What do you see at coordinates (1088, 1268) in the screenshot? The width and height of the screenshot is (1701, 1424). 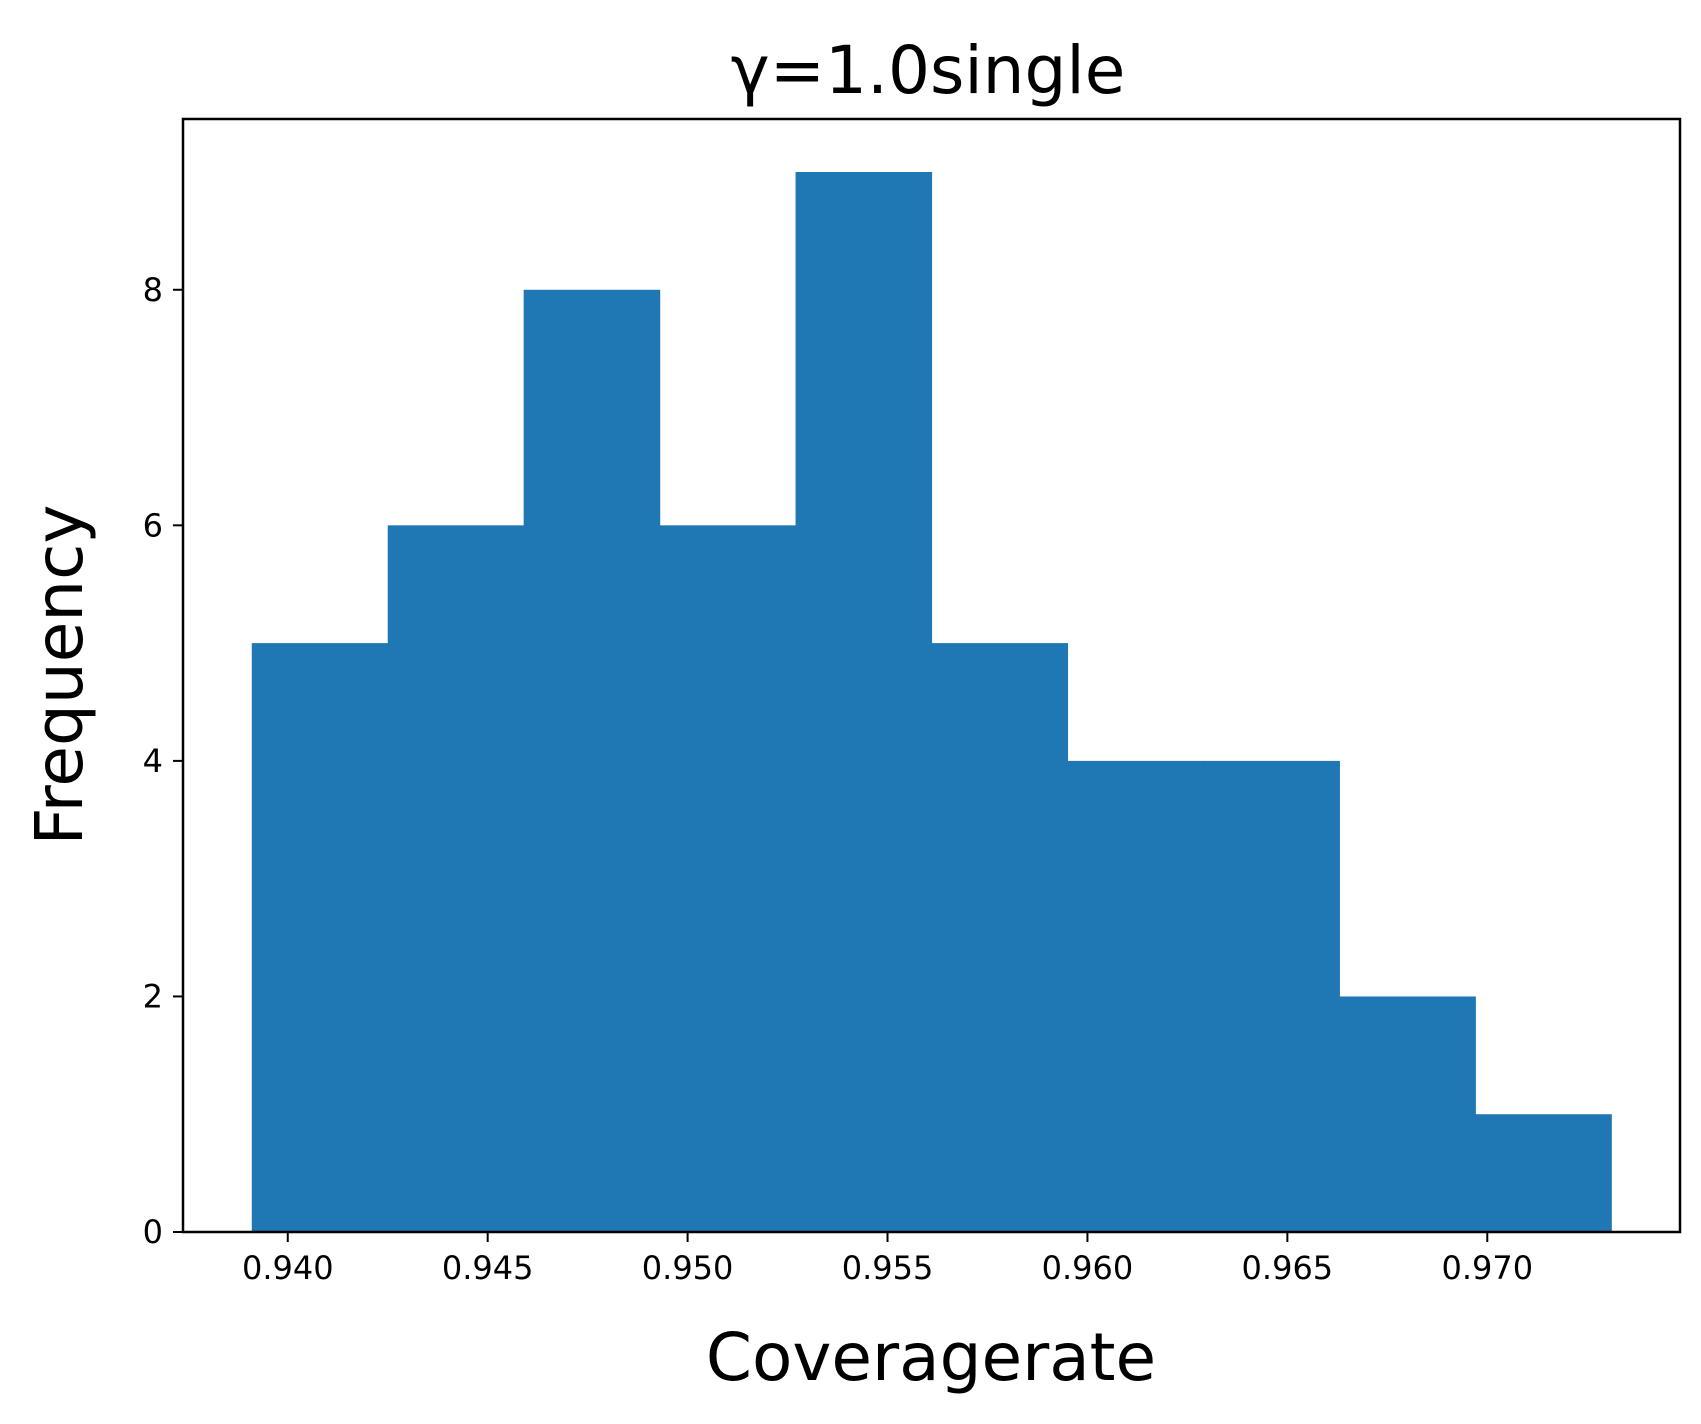 I see `x-tick-label: 0.960` at bounding box center [1088, 1268].